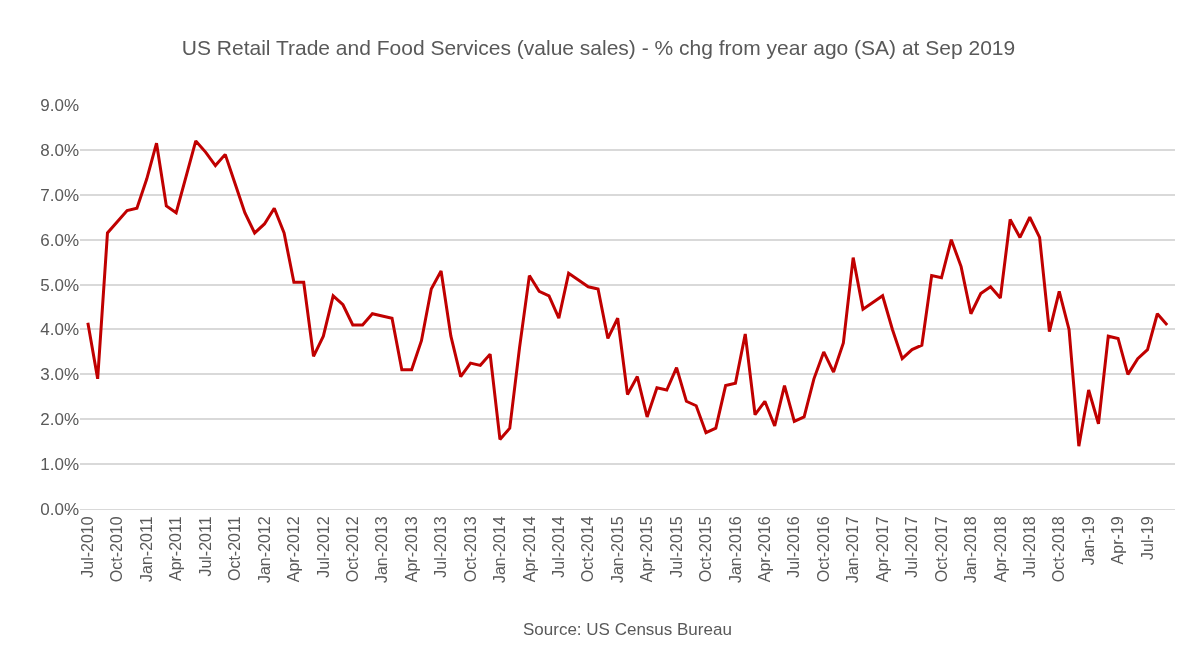 This screenshot has width=1197, height=669. I want to click on x-tick-label: Jan-2011, so click(146, 549).